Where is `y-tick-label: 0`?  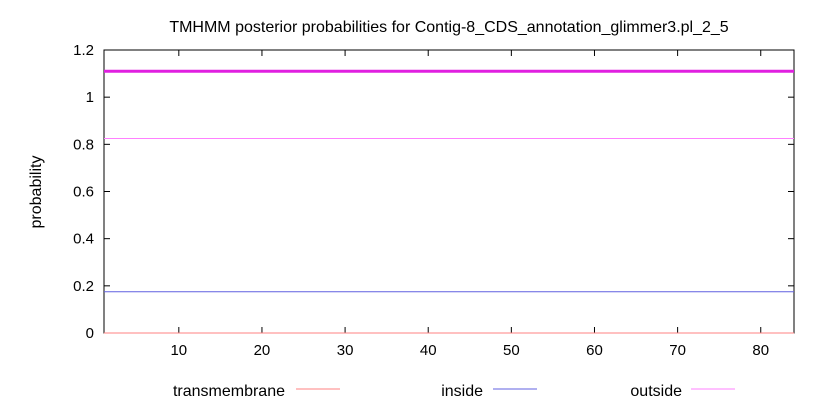
y-tick-label: 0 is located at coordinates (90, 333).